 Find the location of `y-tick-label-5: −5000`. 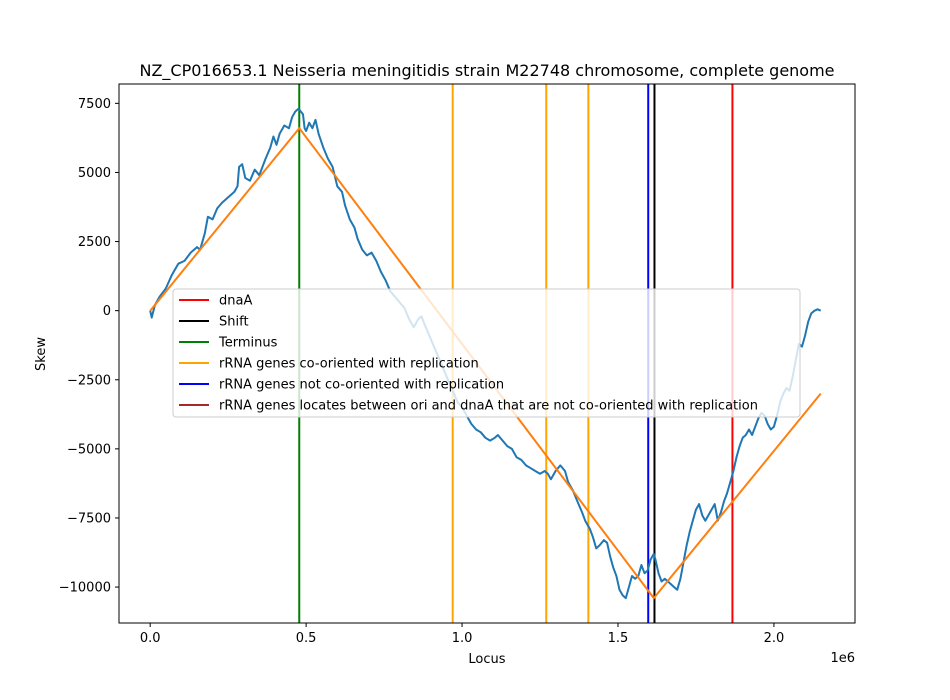

y-tick-label-5: −5000 is located at coordinates (89, 449).